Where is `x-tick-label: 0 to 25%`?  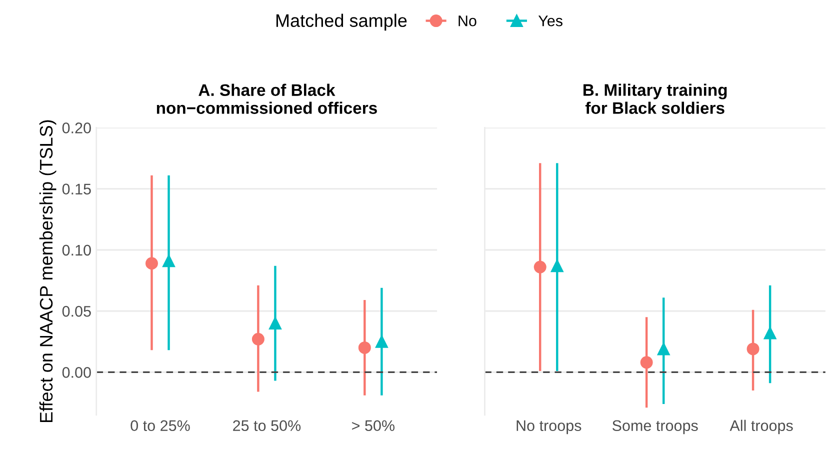 x-tick-label: 0 to 25% is located at coordinates (160, 426).